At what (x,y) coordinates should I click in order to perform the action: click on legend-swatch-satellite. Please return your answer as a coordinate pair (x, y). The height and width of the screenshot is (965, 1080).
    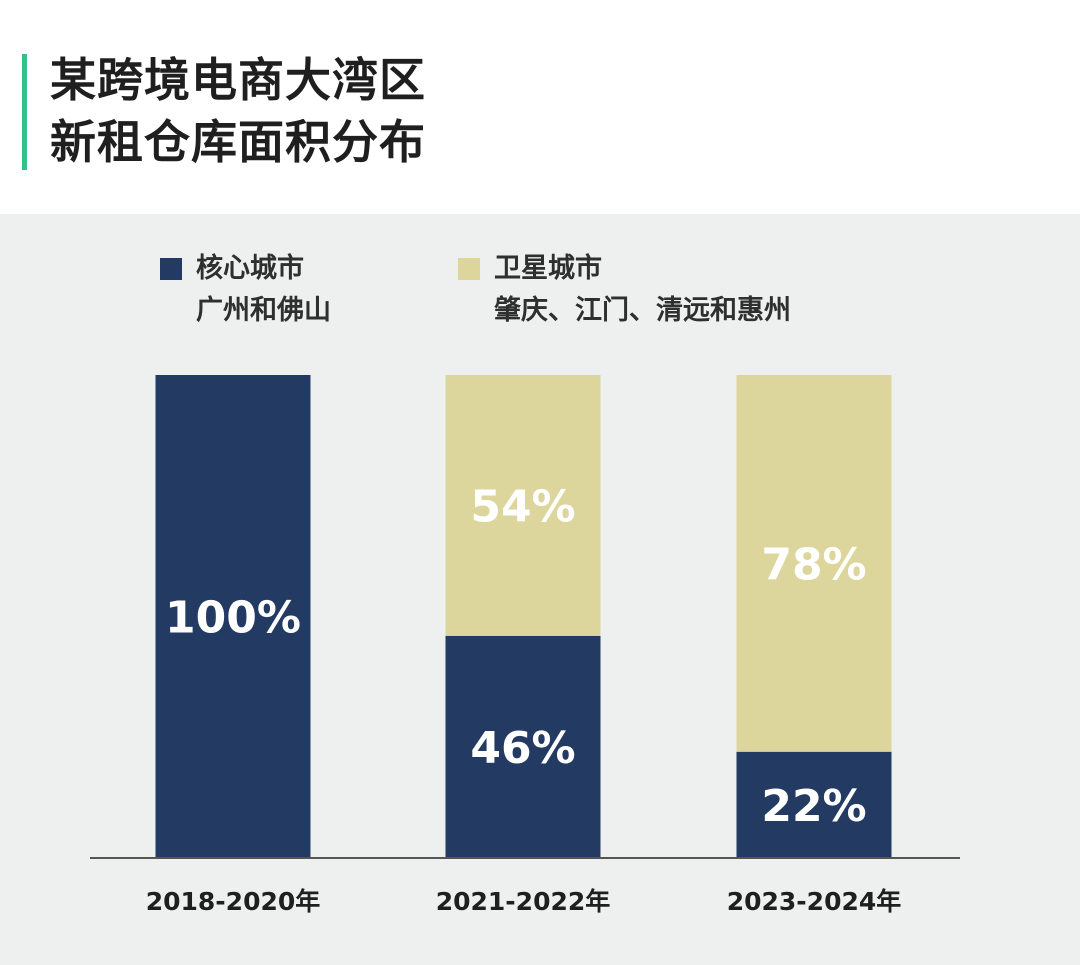
    Looking at the image, I should click on (469, 269).